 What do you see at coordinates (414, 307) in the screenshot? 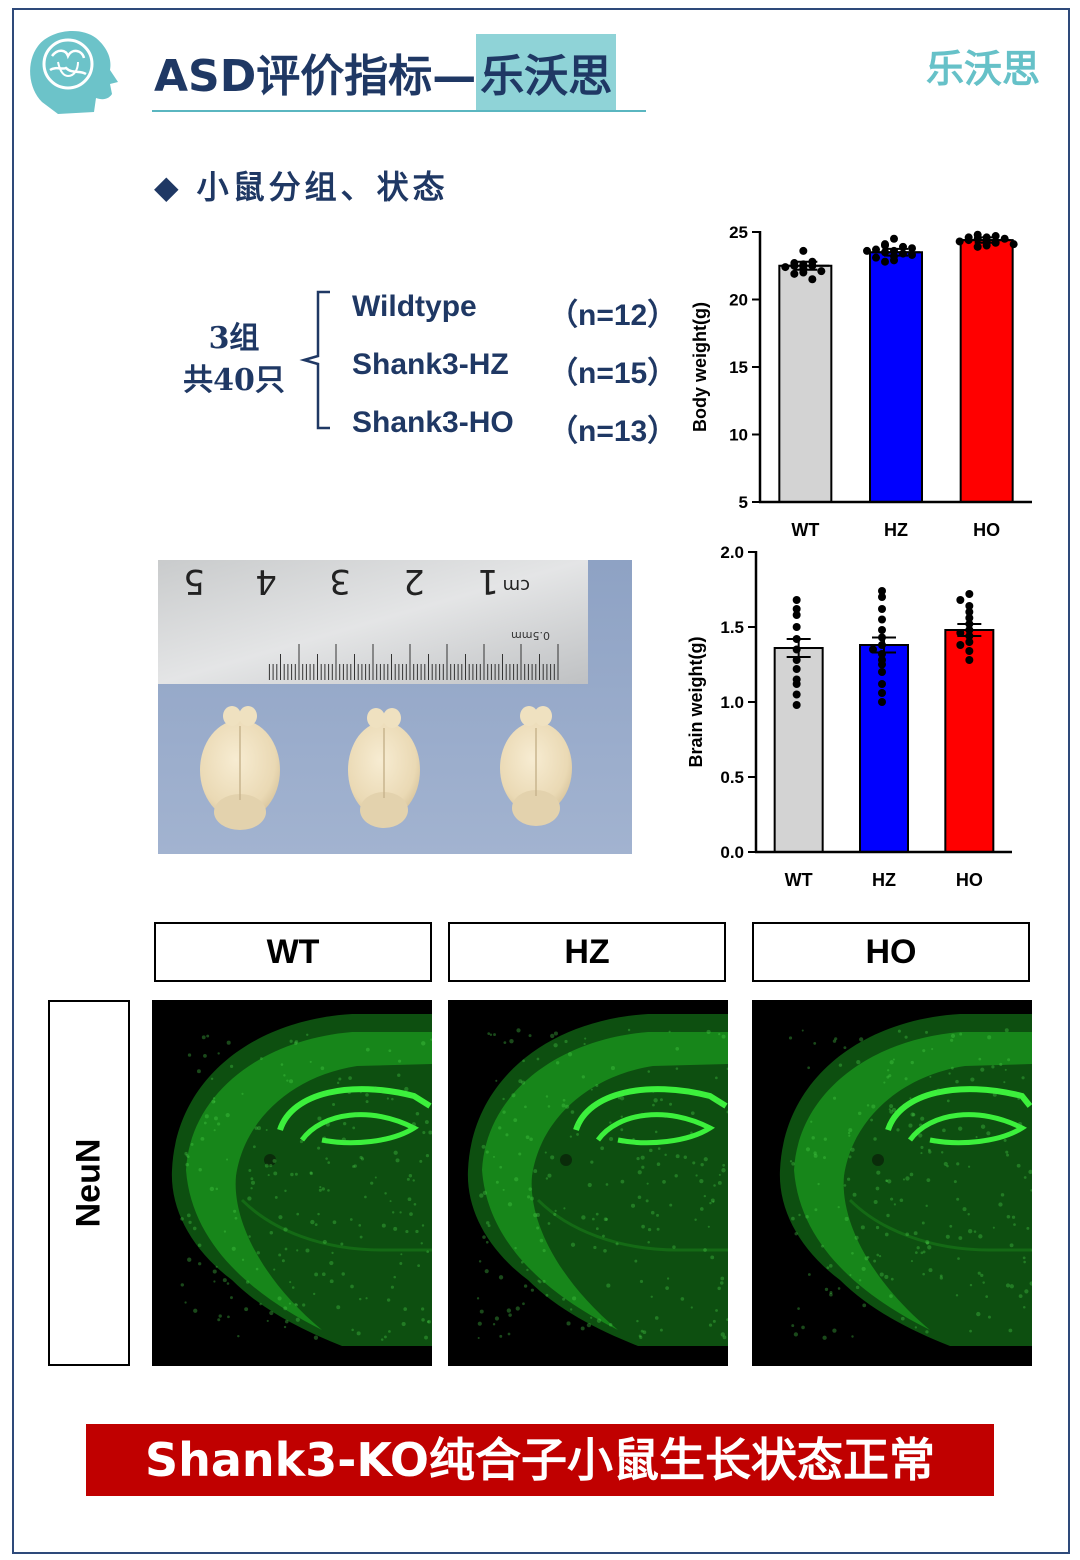
I see `group-row-wildtype: Wildtype （n=12）` at bounding box center [414, 307].